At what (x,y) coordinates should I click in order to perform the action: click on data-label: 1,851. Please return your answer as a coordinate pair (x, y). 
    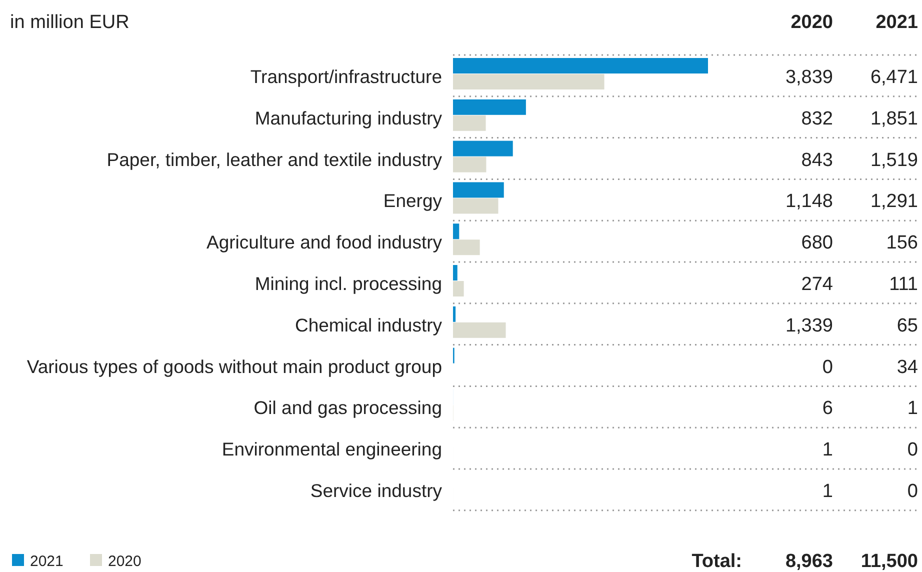
    Looking at the image, I should click on (894, 119).